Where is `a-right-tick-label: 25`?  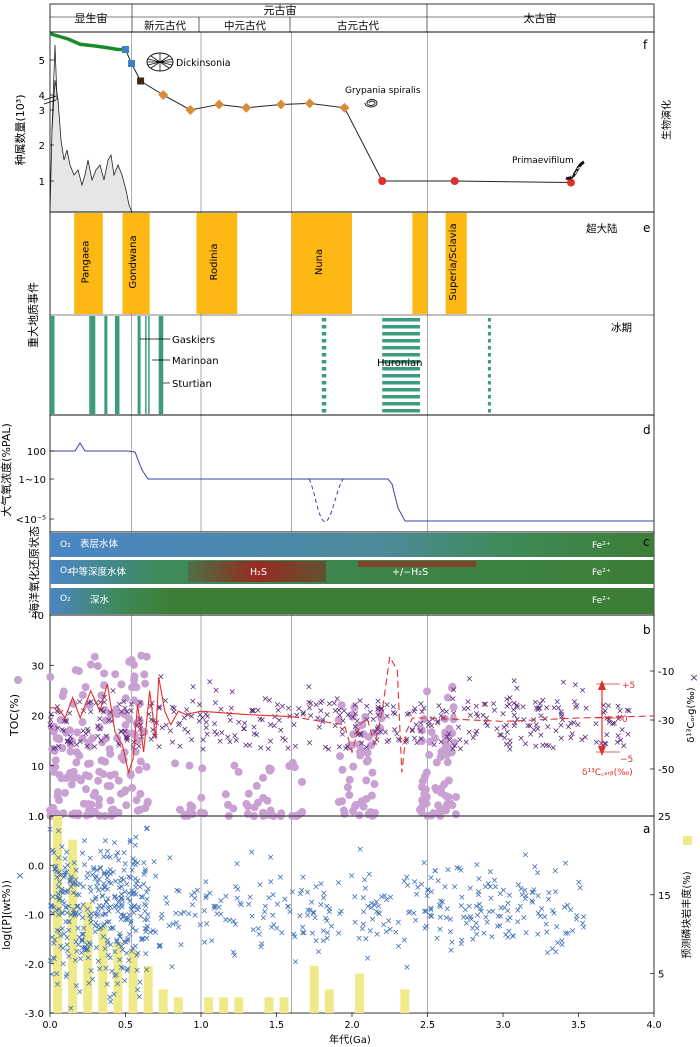
a-right-tick-label: 25 is located at coordinates (664, 817).